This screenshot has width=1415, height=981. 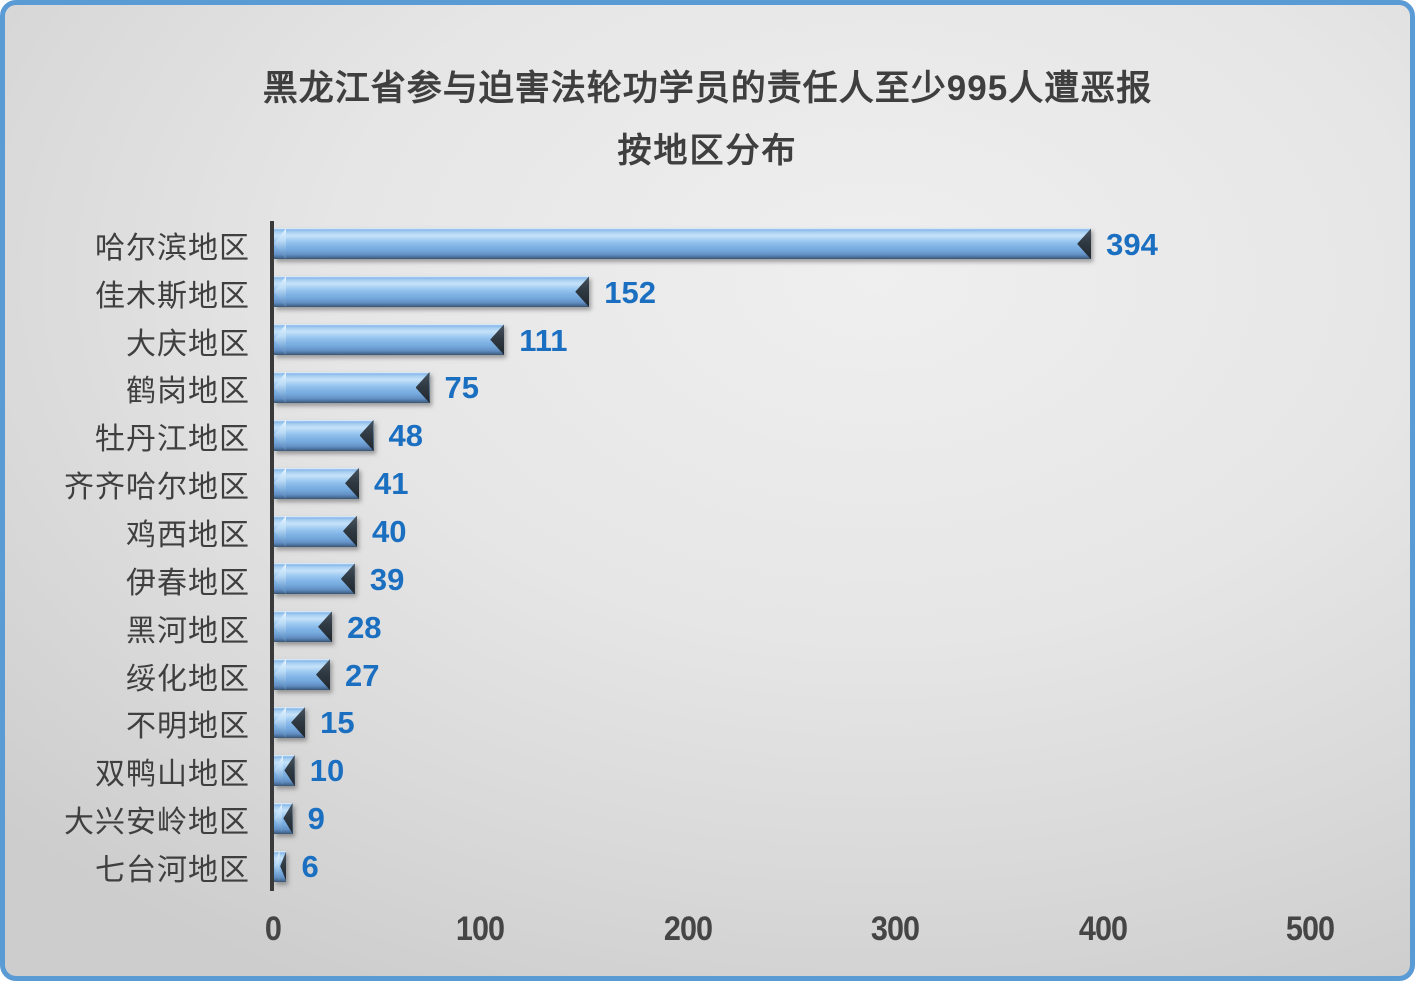 What do you see at coordinates (1132, 244) in the screenshot?
I see `value-label: 394` at bounding box center [1132, 244].